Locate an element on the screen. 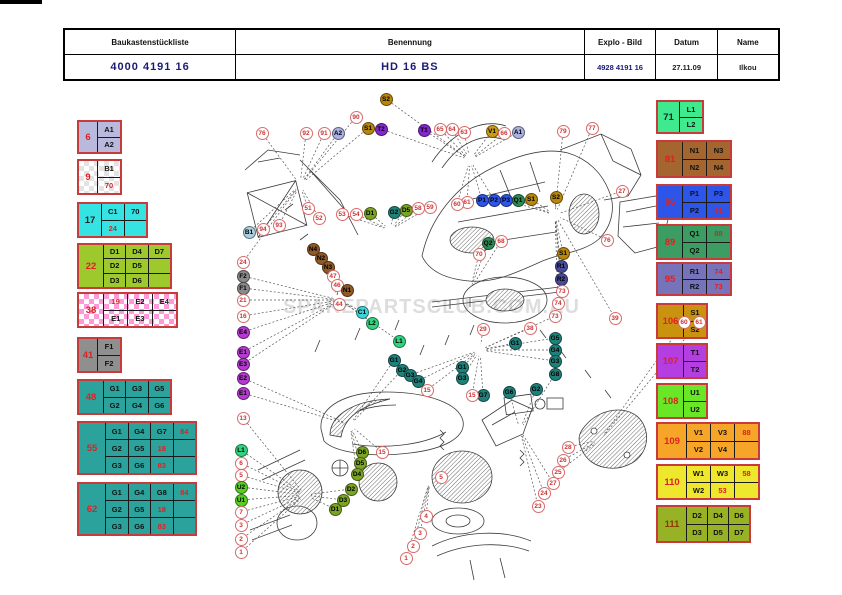  legend-table-label: 55 is located at coordinates (92, 448).